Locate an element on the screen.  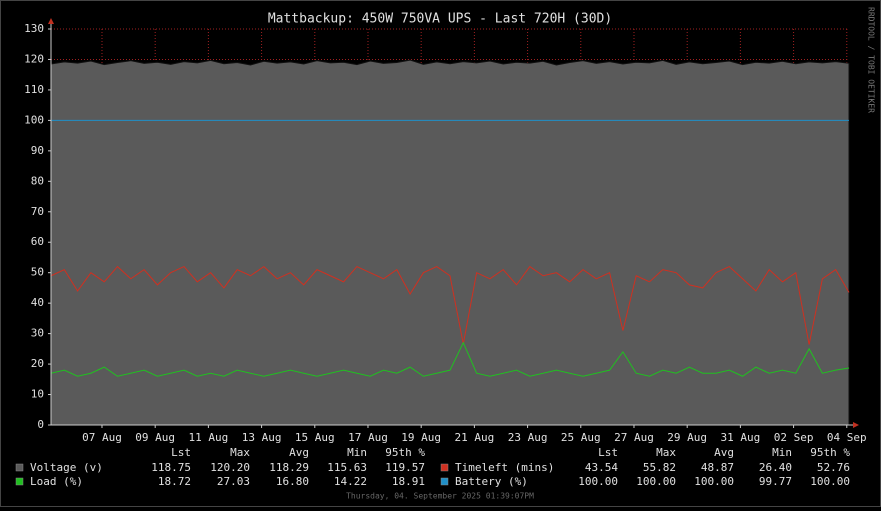
legend-stat: 14.22 is located at coordinates (350, 481).